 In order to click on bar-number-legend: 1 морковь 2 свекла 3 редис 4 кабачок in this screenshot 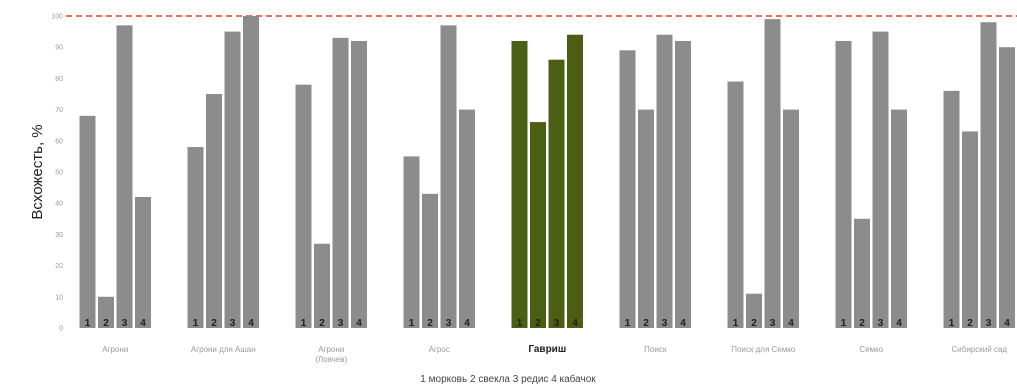, I will do `click(508, 378)`.